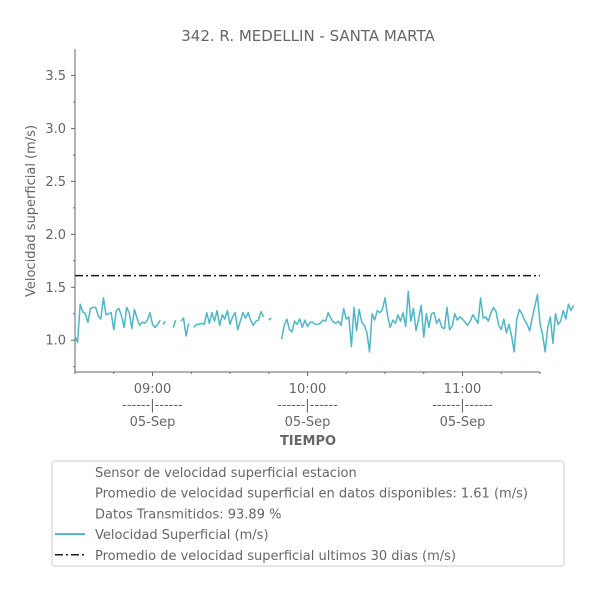  What do you see at coordinates (308, 441) in the screenshot?
I see `x-axis-label: TIEMPO` at bounding box center [308, 441].